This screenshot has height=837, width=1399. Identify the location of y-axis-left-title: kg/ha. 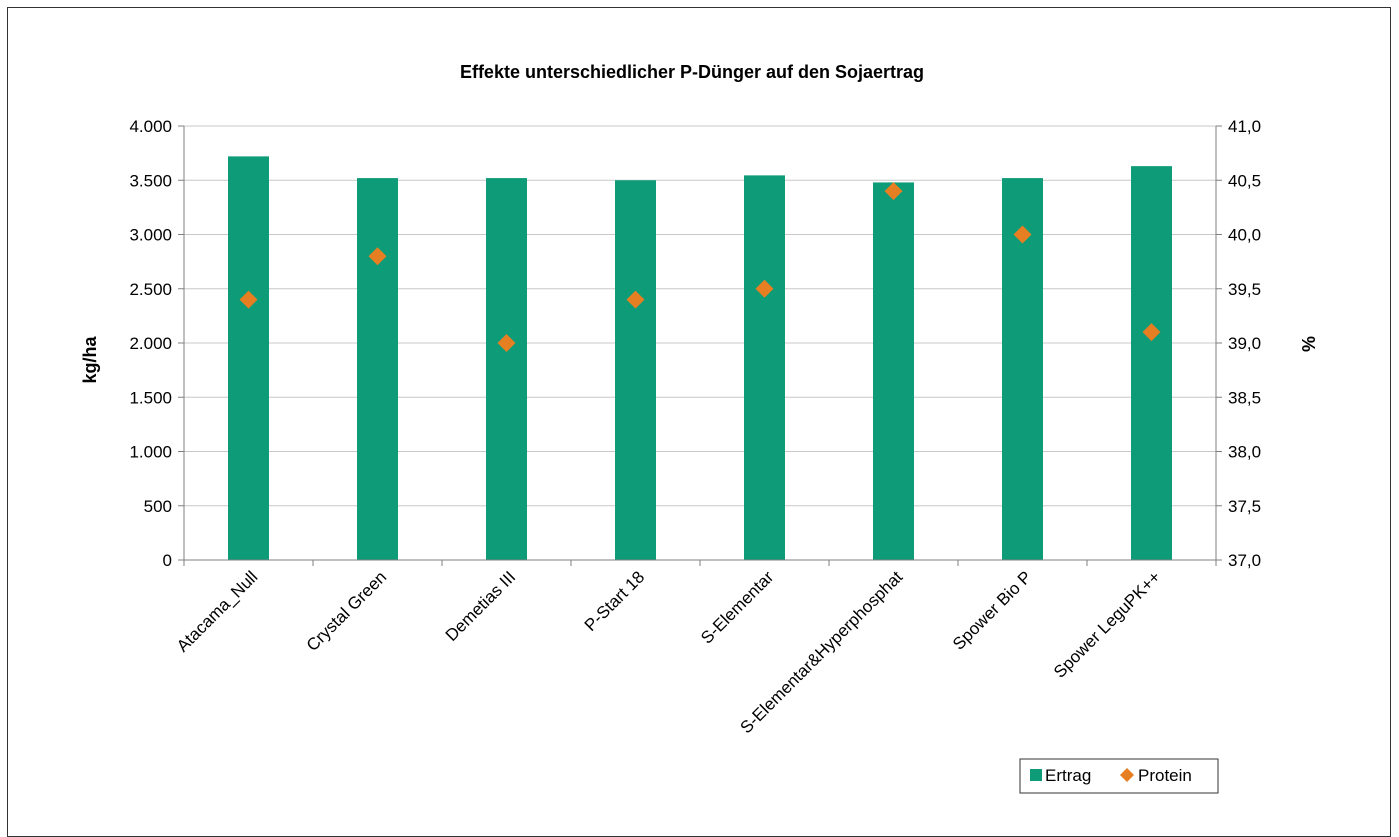
(90, 360).